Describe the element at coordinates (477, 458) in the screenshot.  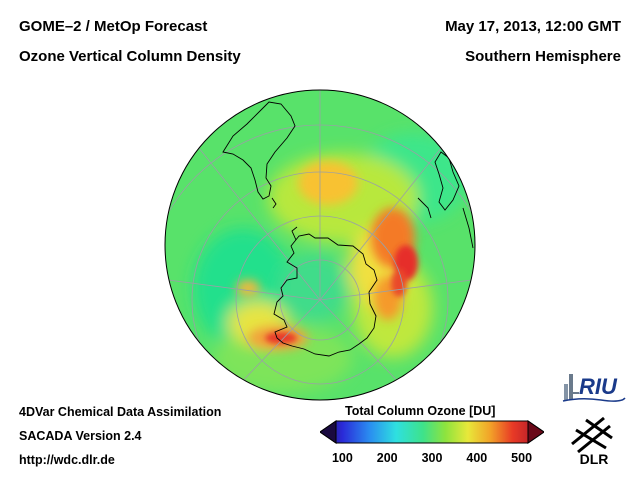
I see `colorbar-tick-label: 400` at that location.